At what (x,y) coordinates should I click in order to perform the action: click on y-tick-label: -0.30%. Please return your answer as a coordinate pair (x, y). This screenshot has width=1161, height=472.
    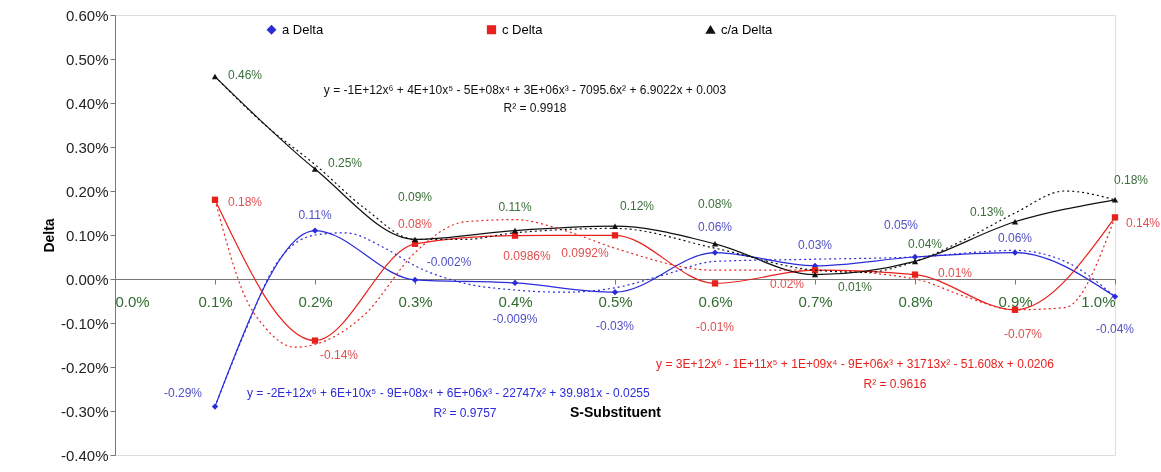
    Looking at the image, I should click on (84, 411).